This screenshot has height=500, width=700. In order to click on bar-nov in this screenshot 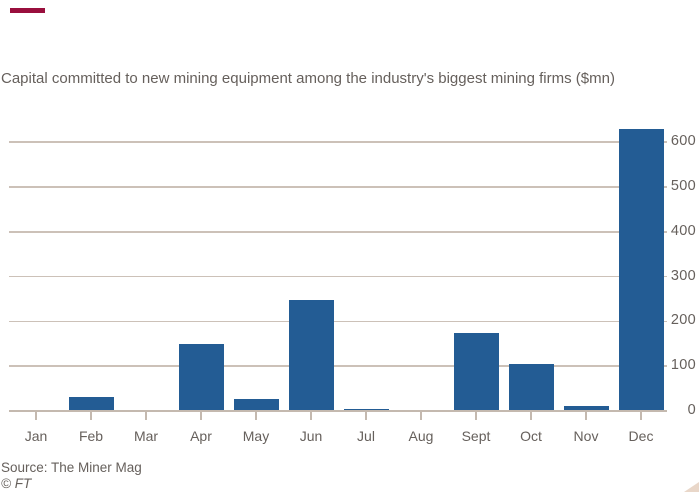, I will do `click(586, 408)`.